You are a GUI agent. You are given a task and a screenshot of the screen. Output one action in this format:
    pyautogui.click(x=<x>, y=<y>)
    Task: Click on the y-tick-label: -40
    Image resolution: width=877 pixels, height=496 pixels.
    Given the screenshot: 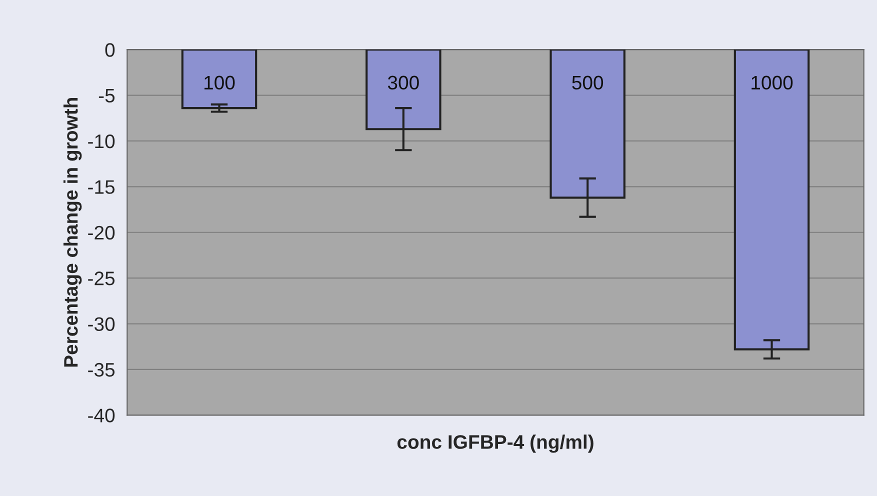 What is the action you would take?
    pyautogui.click(x=101, y=415)
    